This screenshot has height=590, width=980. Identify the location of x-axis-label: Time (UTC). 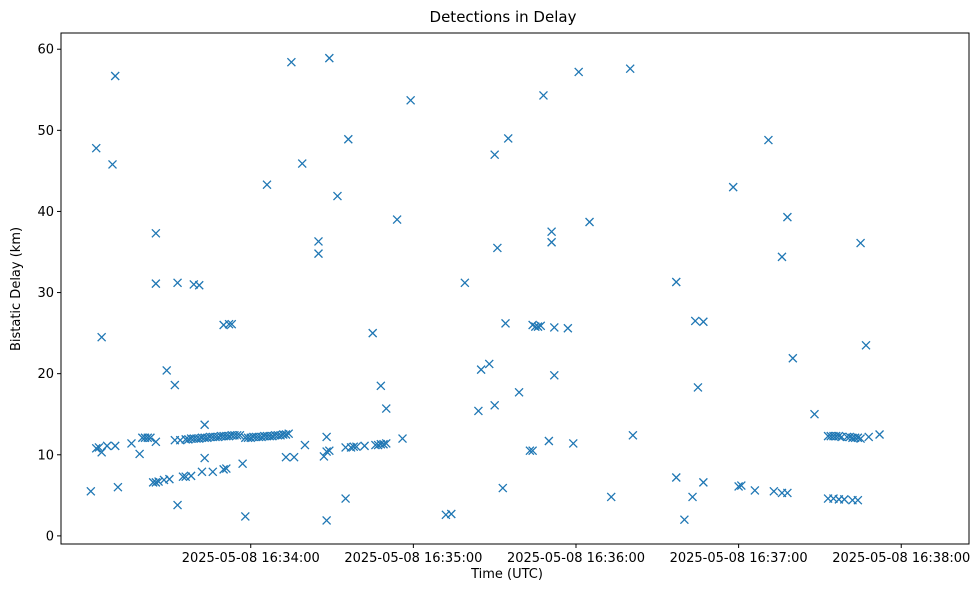
(506, 574).